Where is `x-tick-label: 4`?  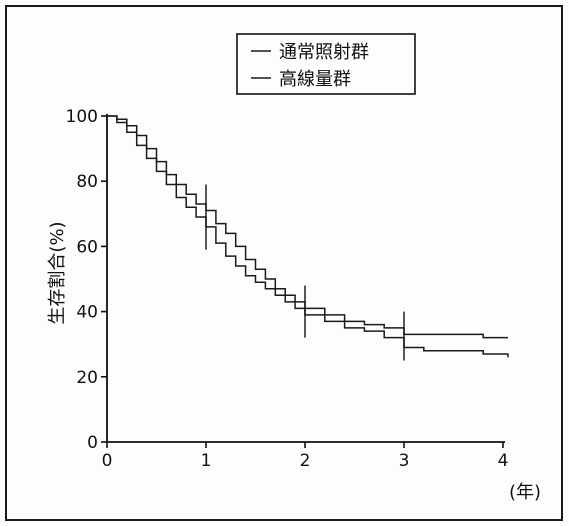 x-tick-label: 4 is located at coordinates (503, 461).